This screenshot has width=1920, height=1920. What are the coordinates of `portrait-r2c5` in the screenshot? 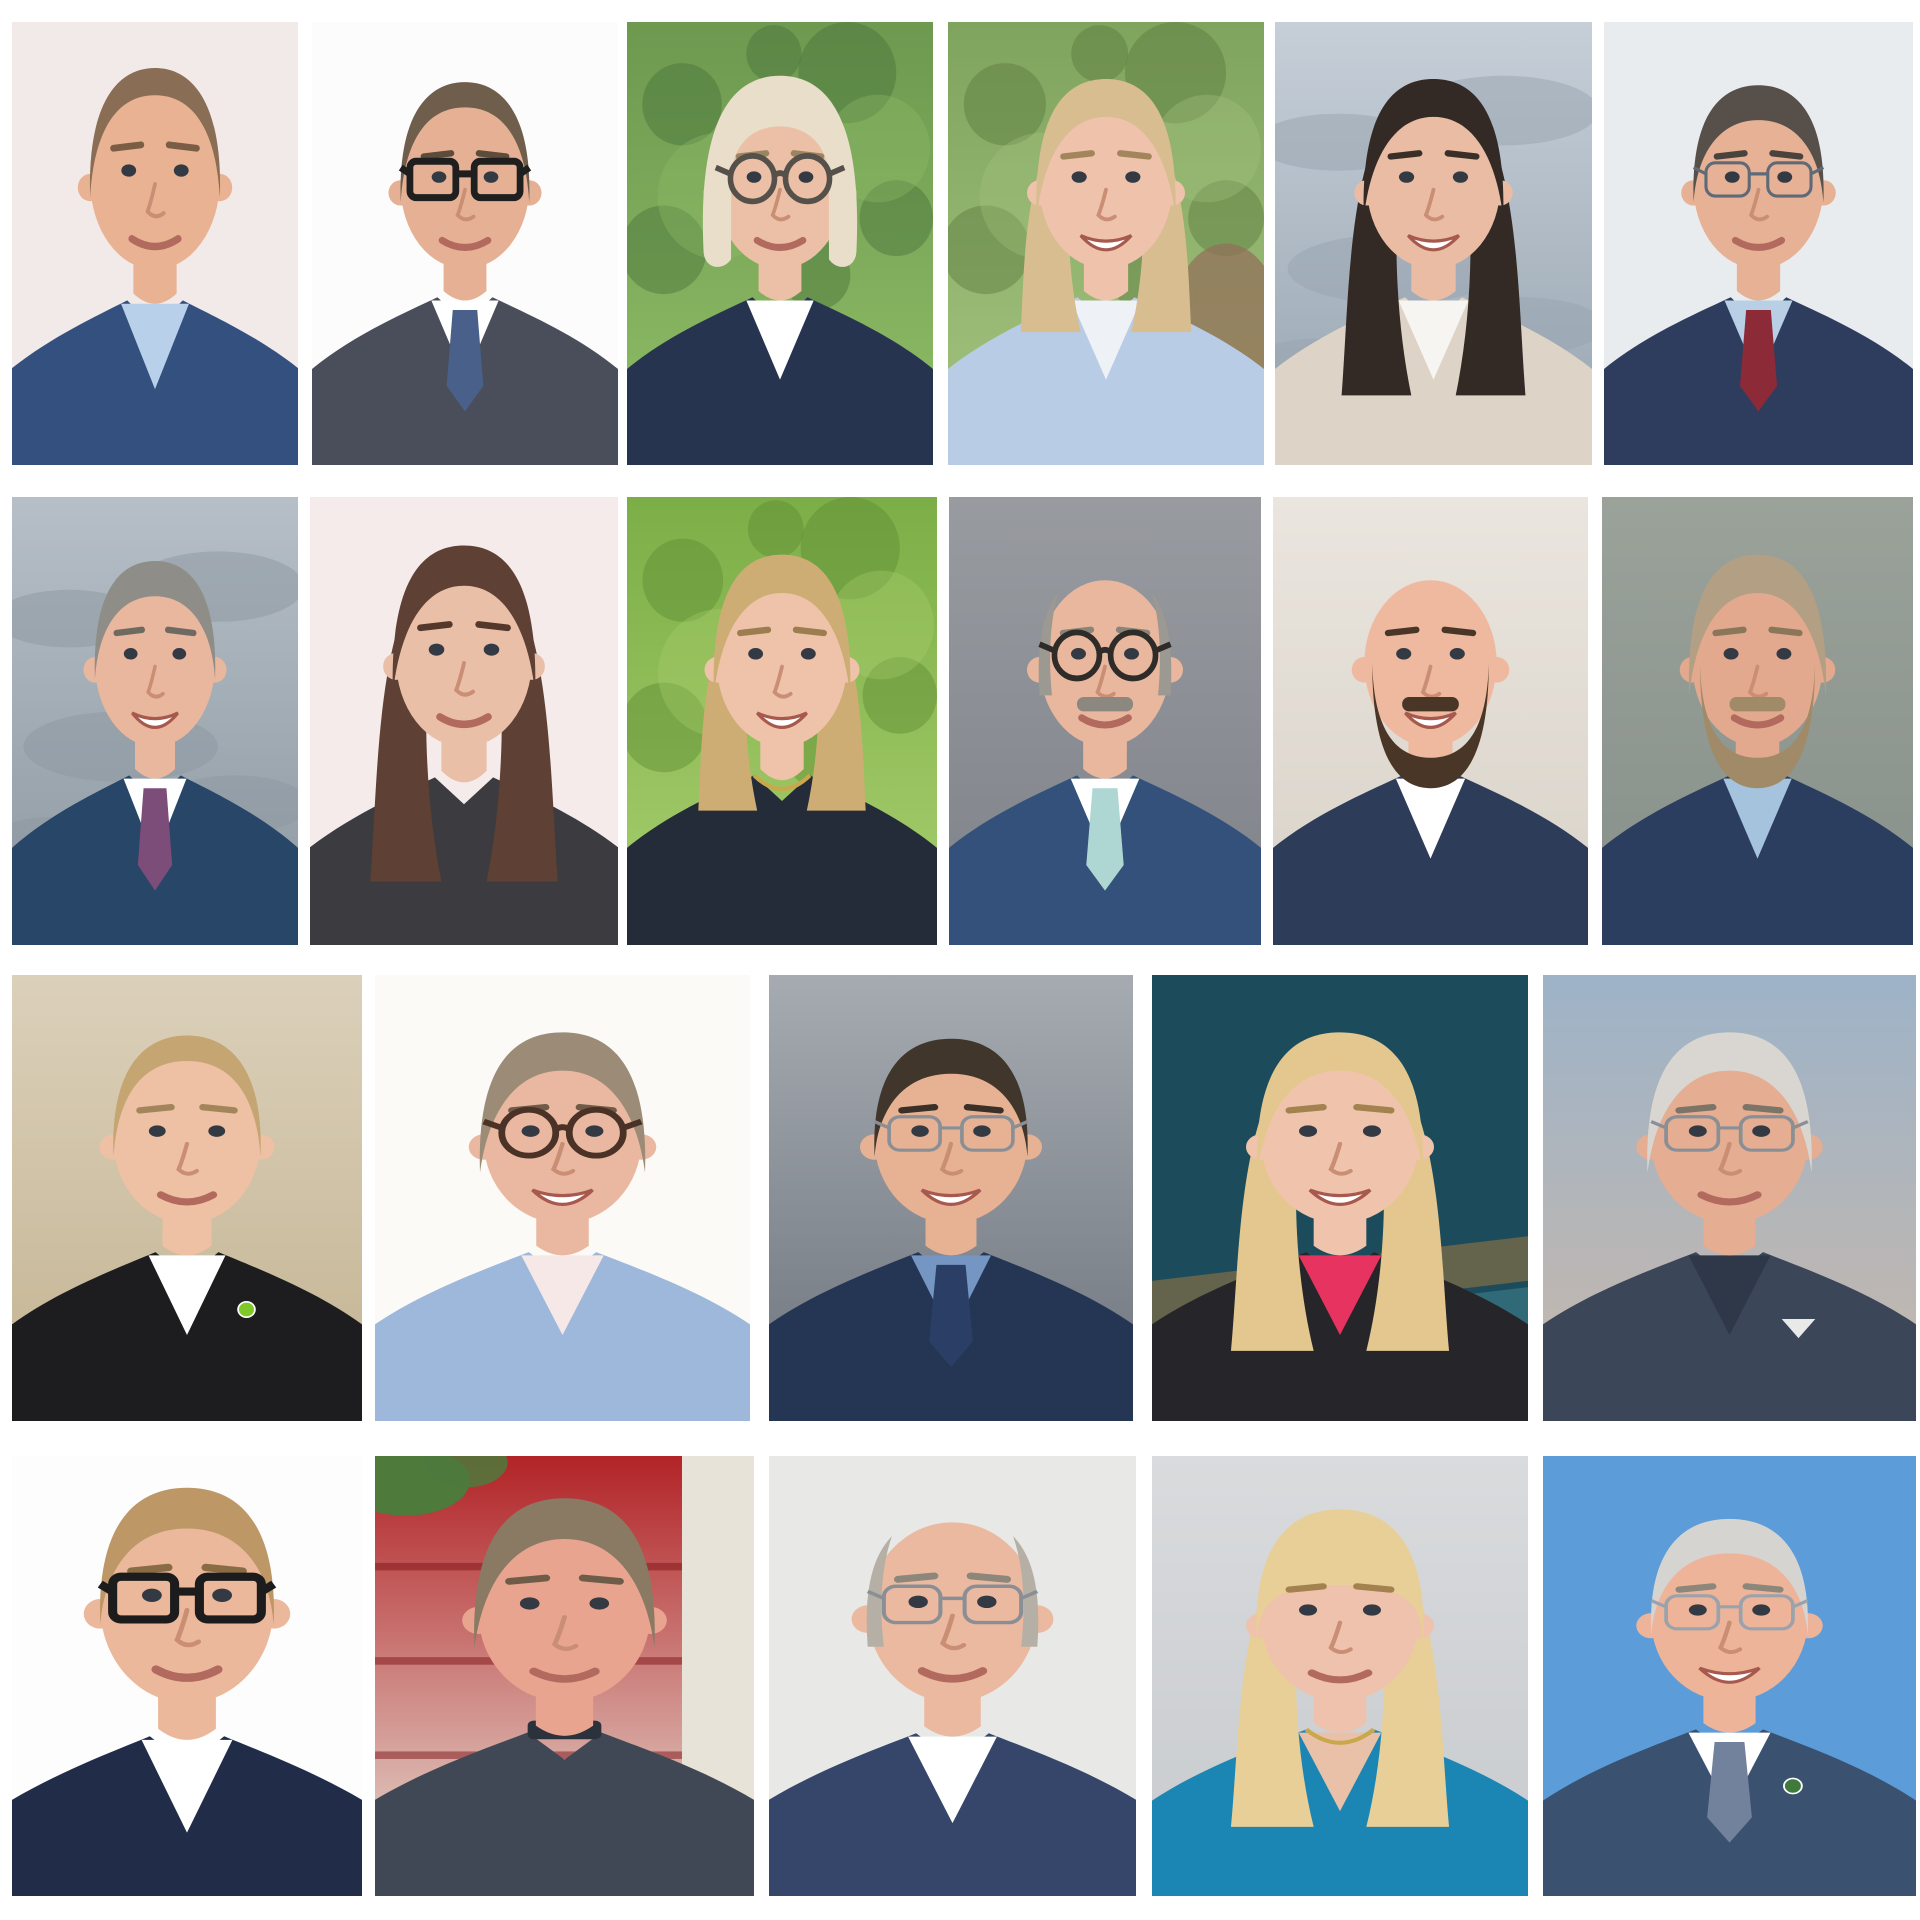 It's located at (1430, 721).